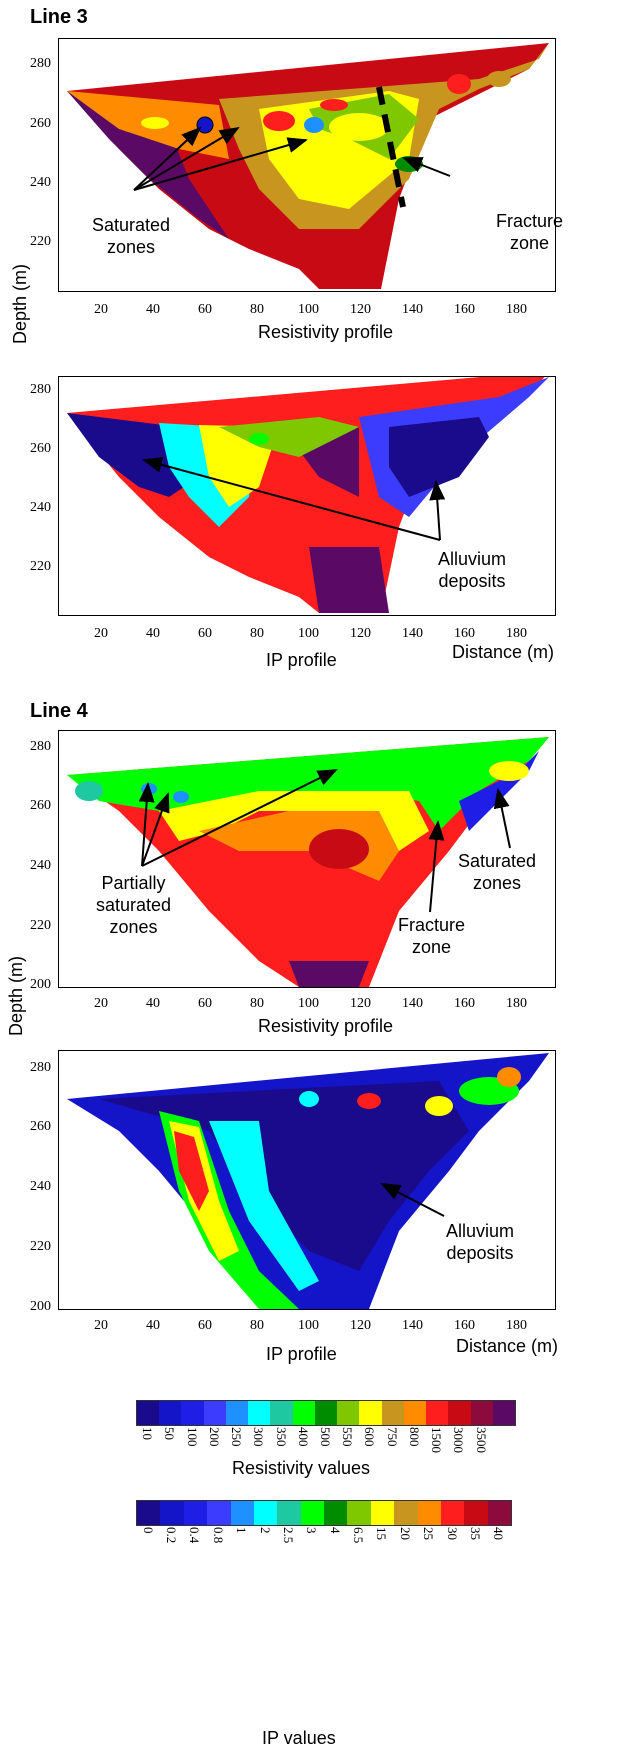 The image size is (629, 1752). I want to click on scale-label: 50, so click(170, 1433).